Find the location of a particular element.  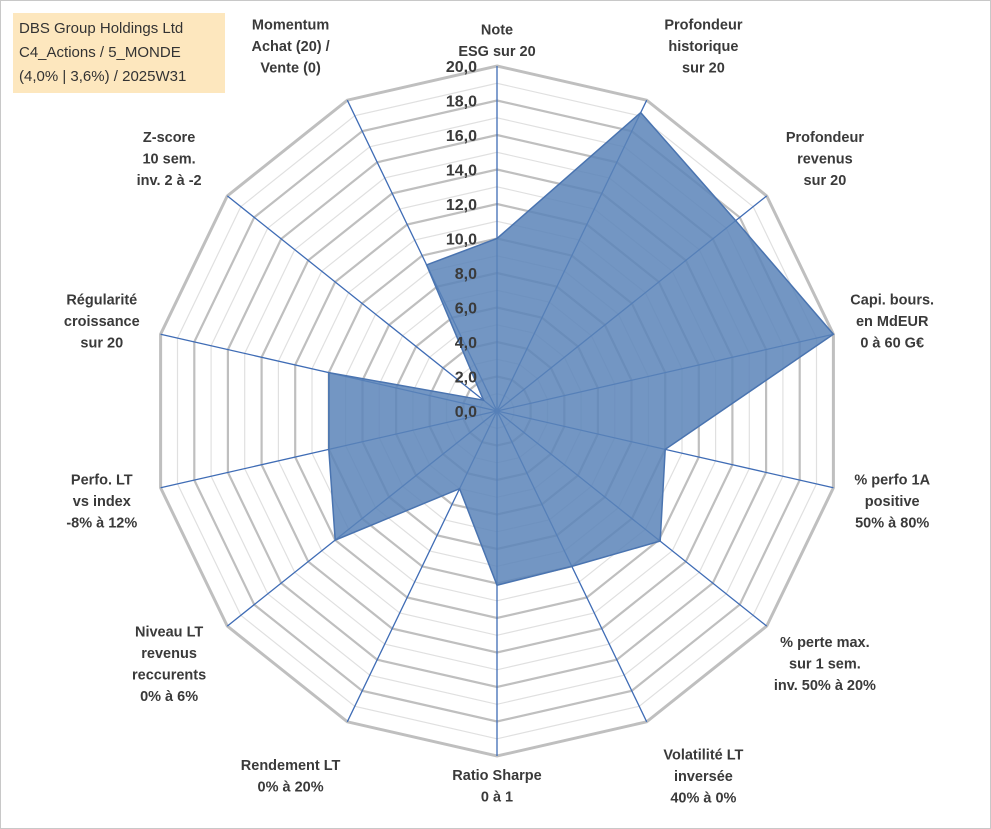

axis-label-line: % perfo 1A is located at coordinates (892, 481).